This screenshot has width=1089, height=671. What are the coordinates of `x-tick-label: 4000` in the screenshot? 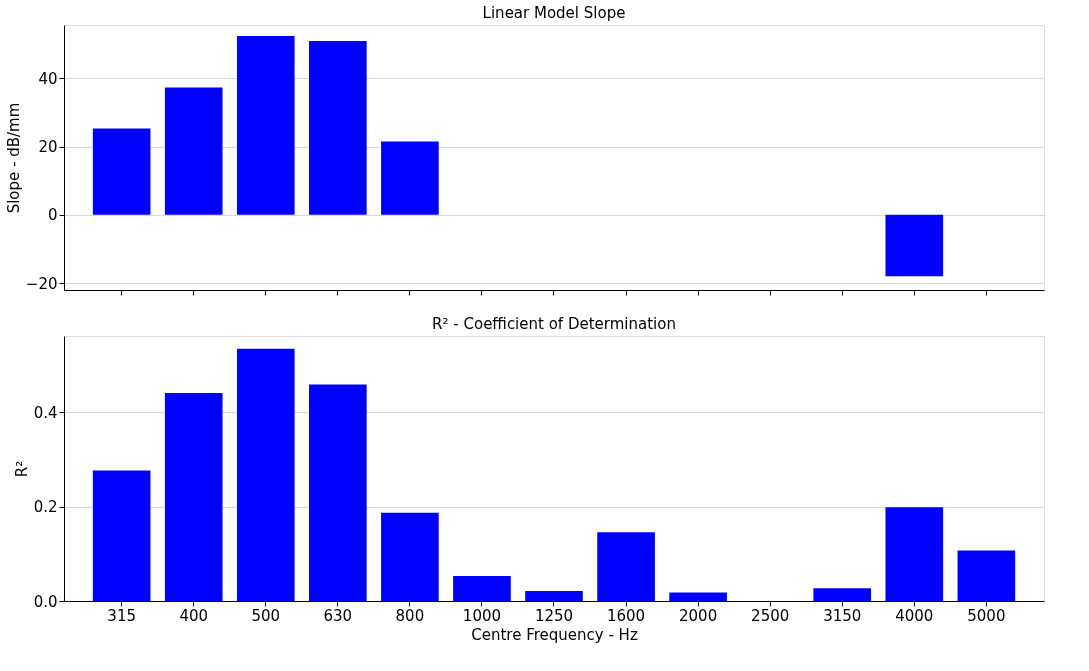 It's located at (914, 615).